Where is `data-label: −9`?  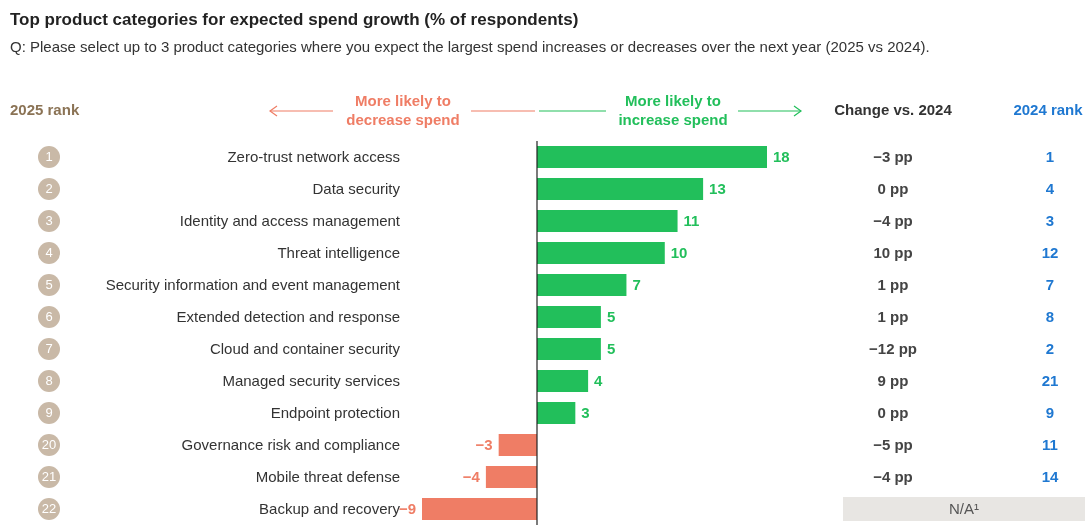
data-label: −9 is located at coordinates (407, 509).